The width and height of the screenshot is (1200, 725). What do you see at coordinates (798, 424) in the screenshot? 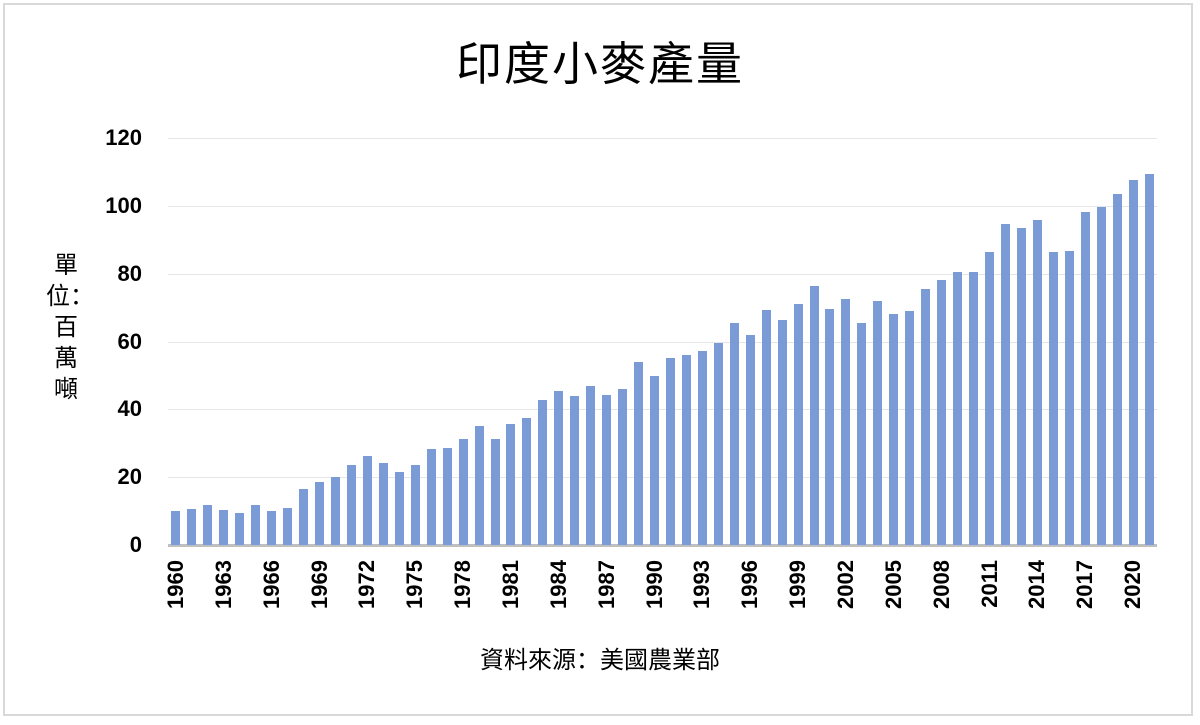
I see `bar-1999` at bounding box center [798, 424].